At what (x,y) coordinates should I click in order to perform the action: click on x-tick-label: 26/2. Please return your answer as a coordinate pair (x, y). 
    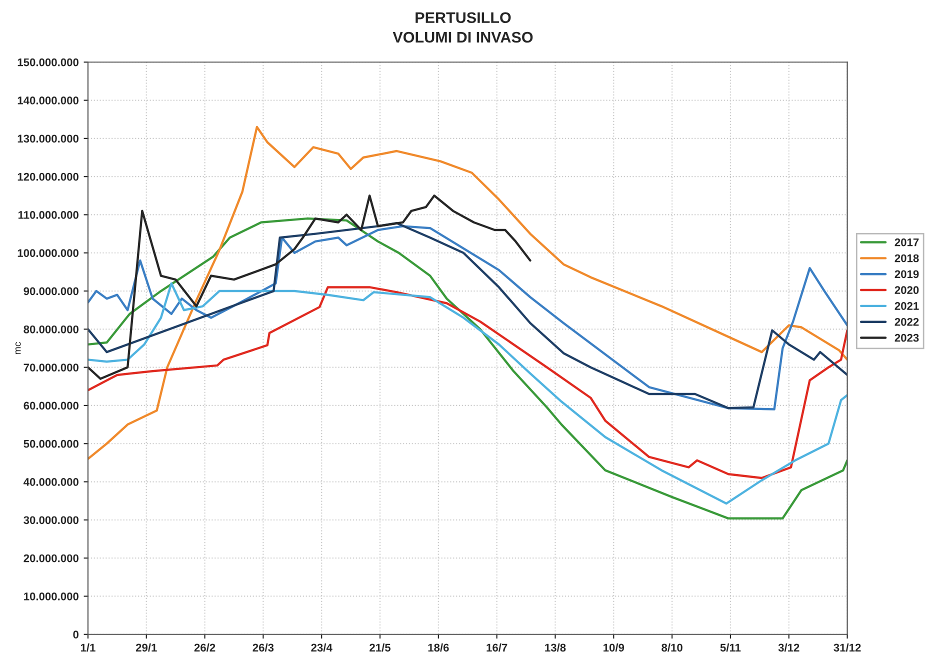
    Looking at the image, I should click on (205, 647).